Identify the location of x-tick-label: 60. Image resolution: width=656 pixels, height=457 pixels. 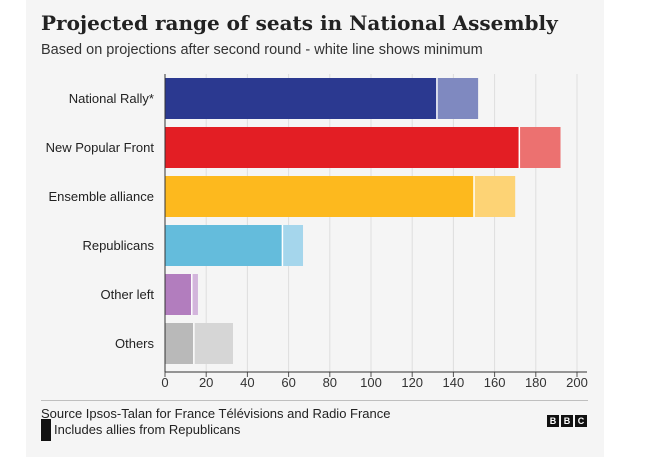
(288, 382).